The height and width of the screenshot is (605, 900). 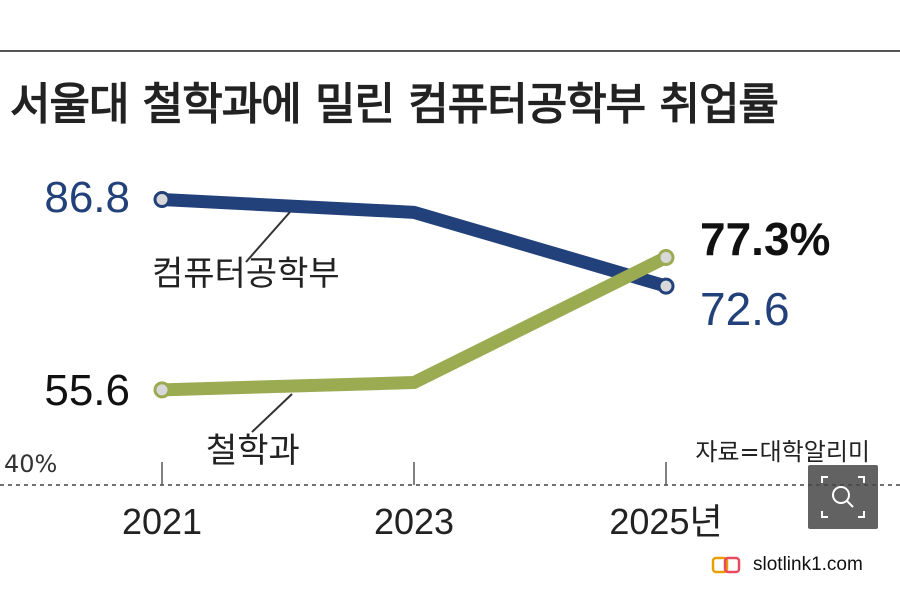 I want to click on series-name-label: 철학과, so click(x=253, y=451).